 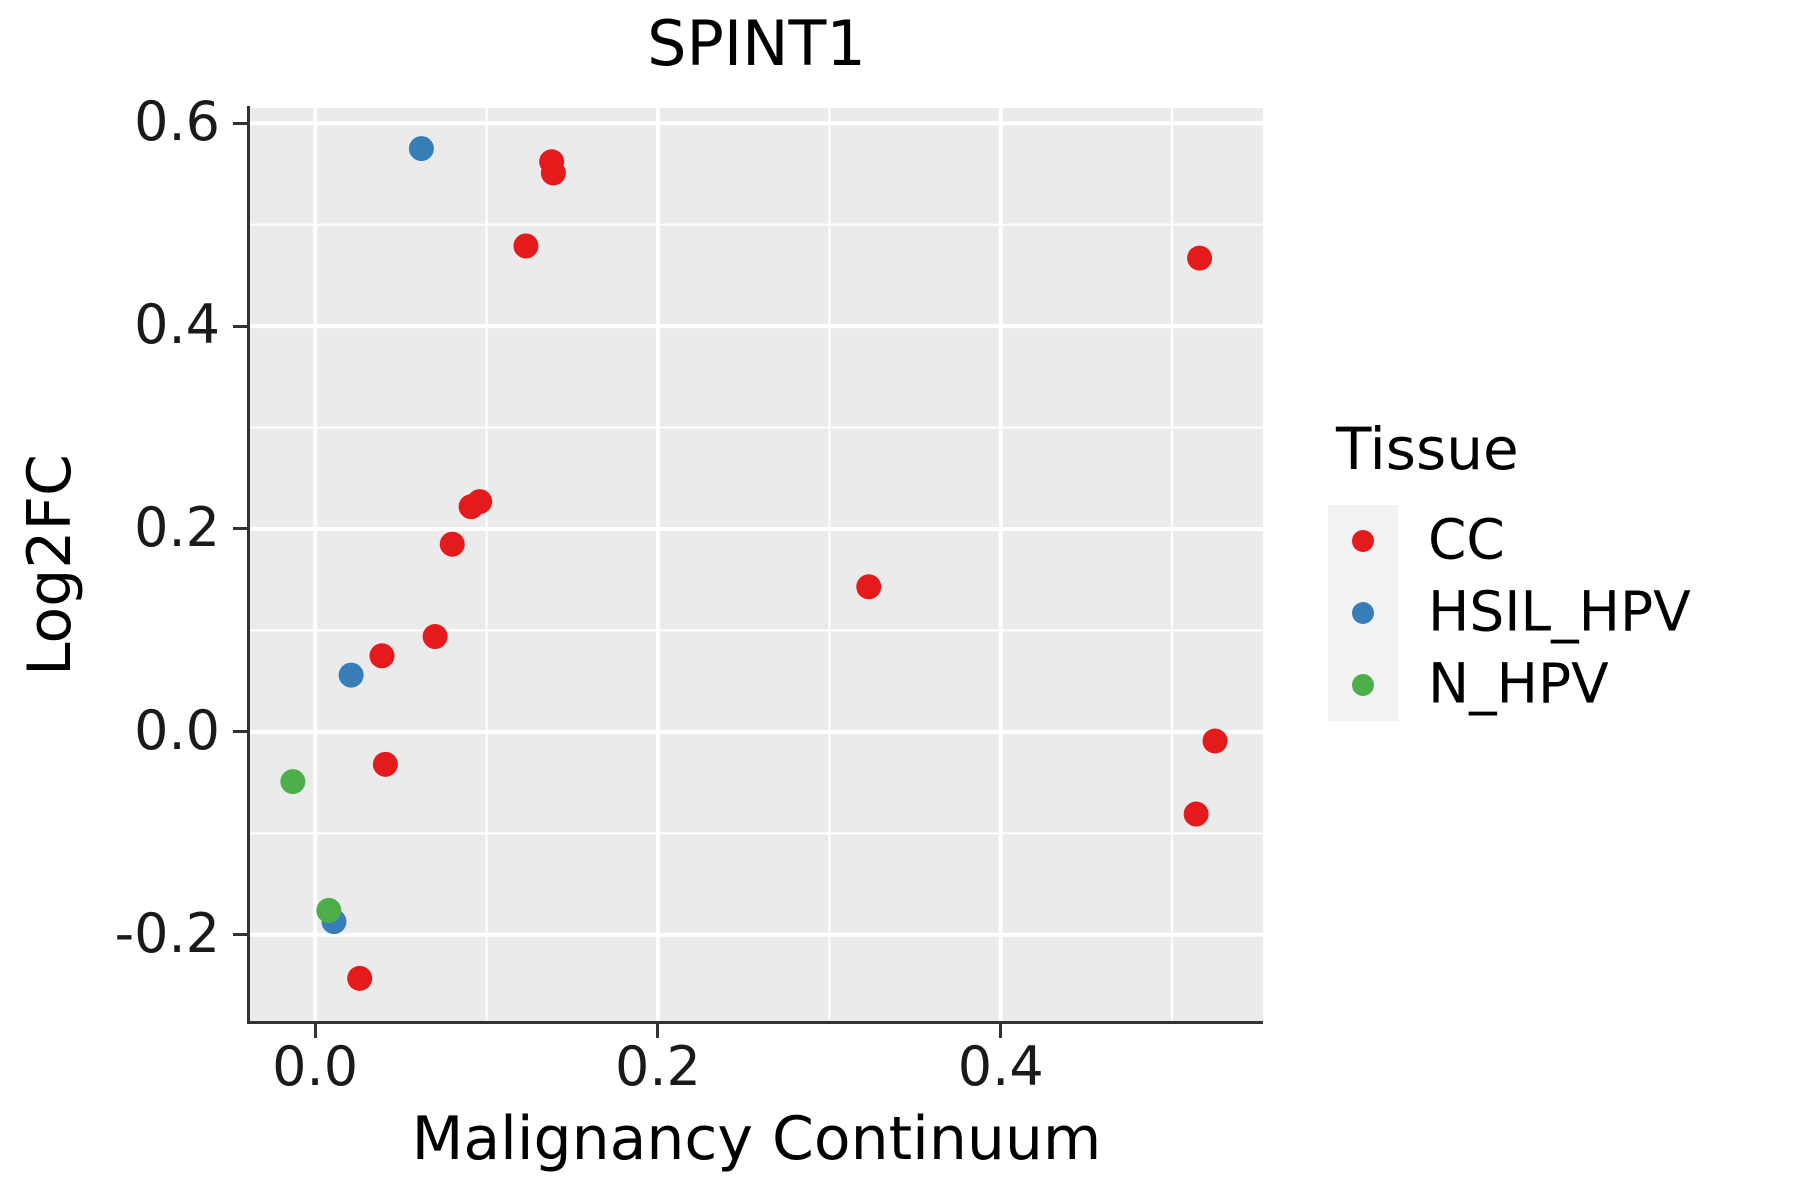 I want to click on legend-label-N_HPV: N_HPV, so click(x=1518, y=683).